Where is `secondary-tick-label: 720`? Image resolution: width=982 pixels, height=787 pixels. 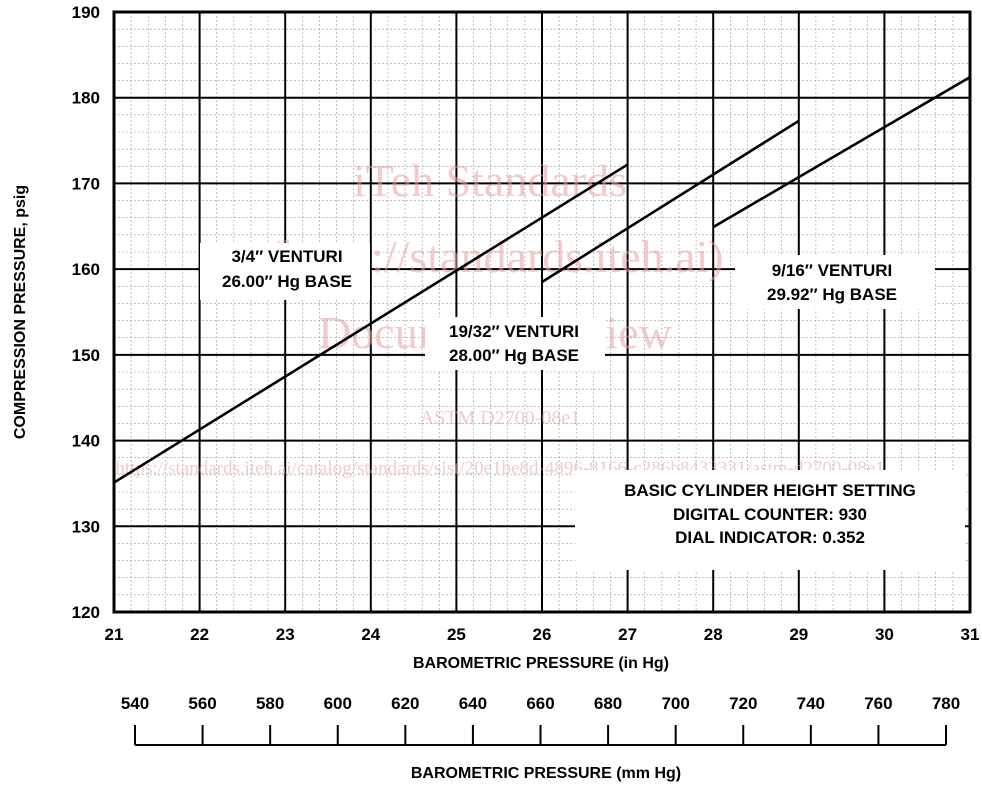 secondary-tick-label: 720 is located at coordinates (743, 703).